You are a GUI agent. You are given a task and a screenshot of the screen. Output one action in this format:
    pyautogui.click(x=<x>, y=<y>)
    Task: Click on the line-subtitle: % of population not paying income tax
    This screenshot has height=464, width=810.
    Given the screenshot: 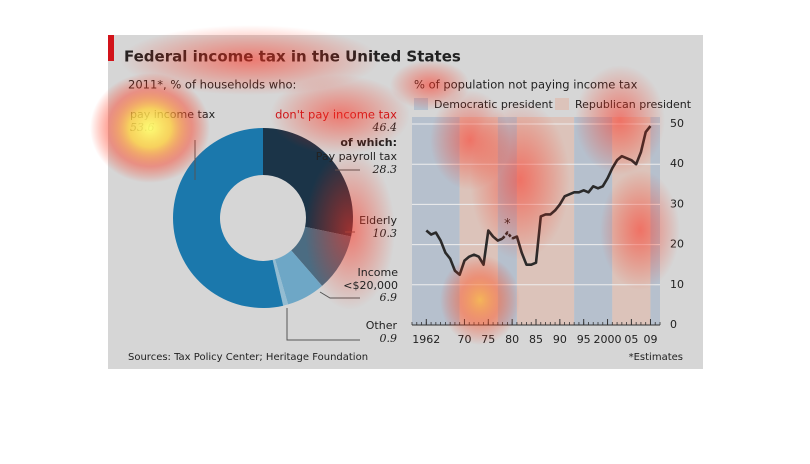 What is the action you would take?
    pyautogui.click(x=526, y=85)
    